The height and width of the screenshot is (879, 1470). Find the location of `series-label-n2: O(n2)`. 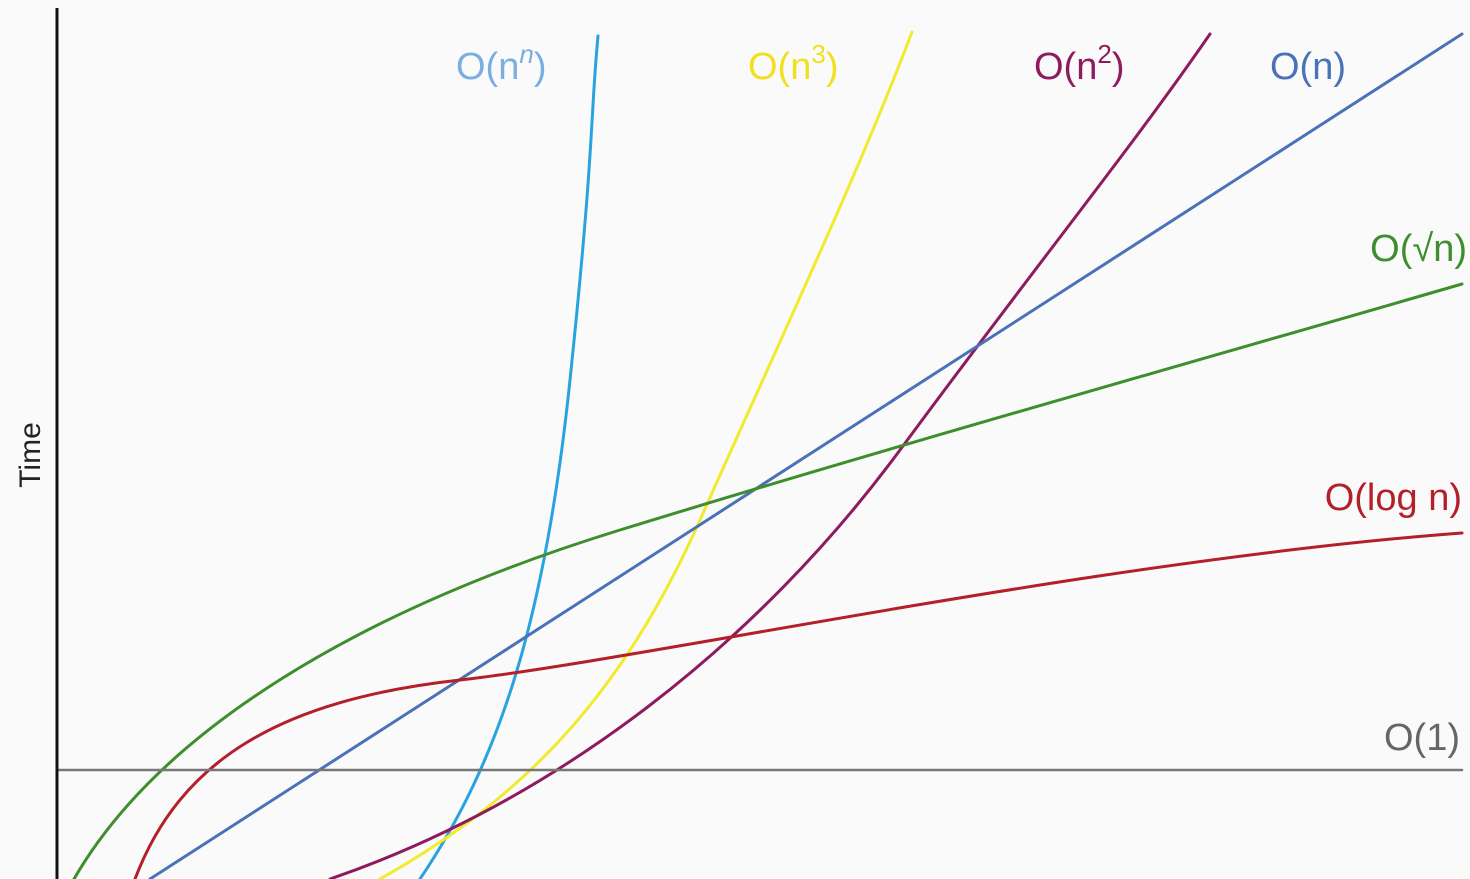

series-label-n2: O(n2) is located at coordinates (1079, 63).